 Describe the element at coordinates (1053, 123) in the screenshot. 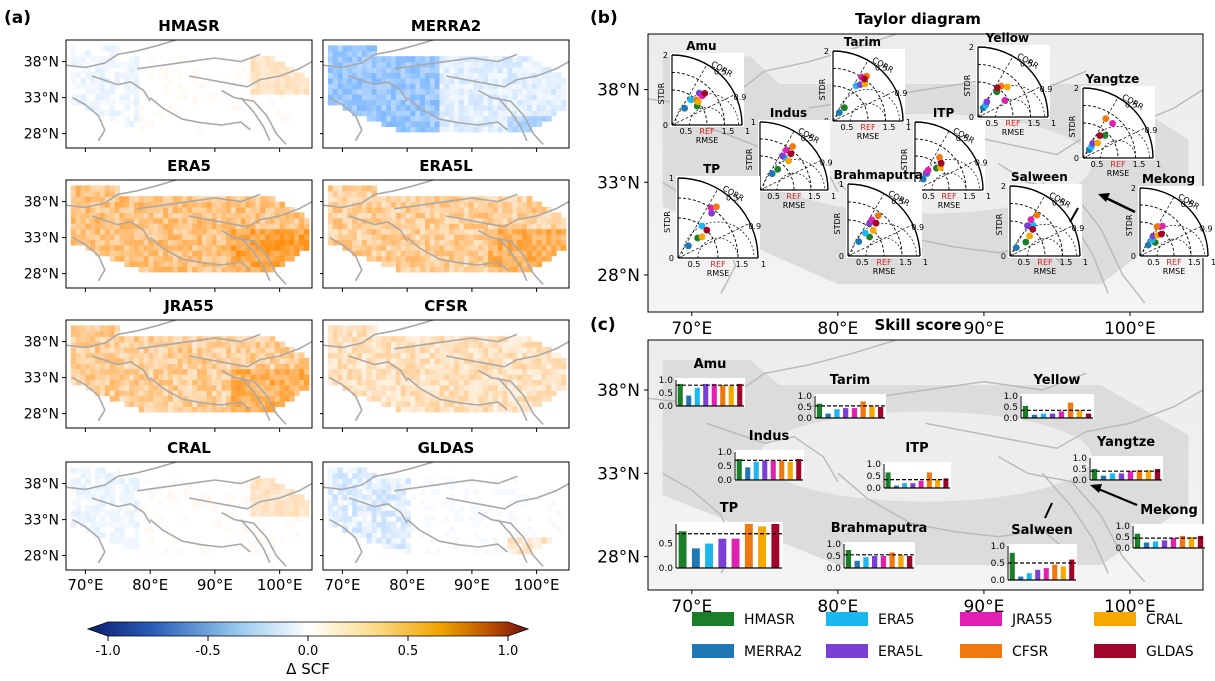

I see `taylor-x-tick-max: 1` at that location.